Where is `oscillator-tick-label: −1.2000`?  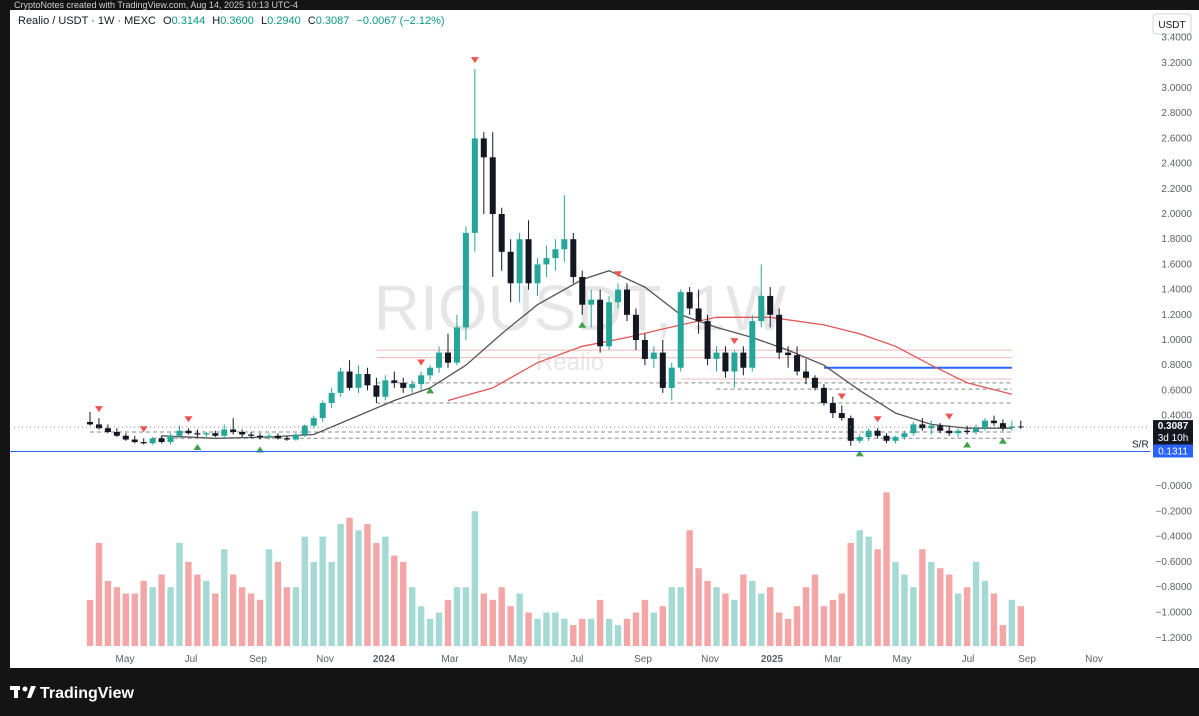 oscillator-tick-label: −1.2000 is located at coordinates (1174, 638).